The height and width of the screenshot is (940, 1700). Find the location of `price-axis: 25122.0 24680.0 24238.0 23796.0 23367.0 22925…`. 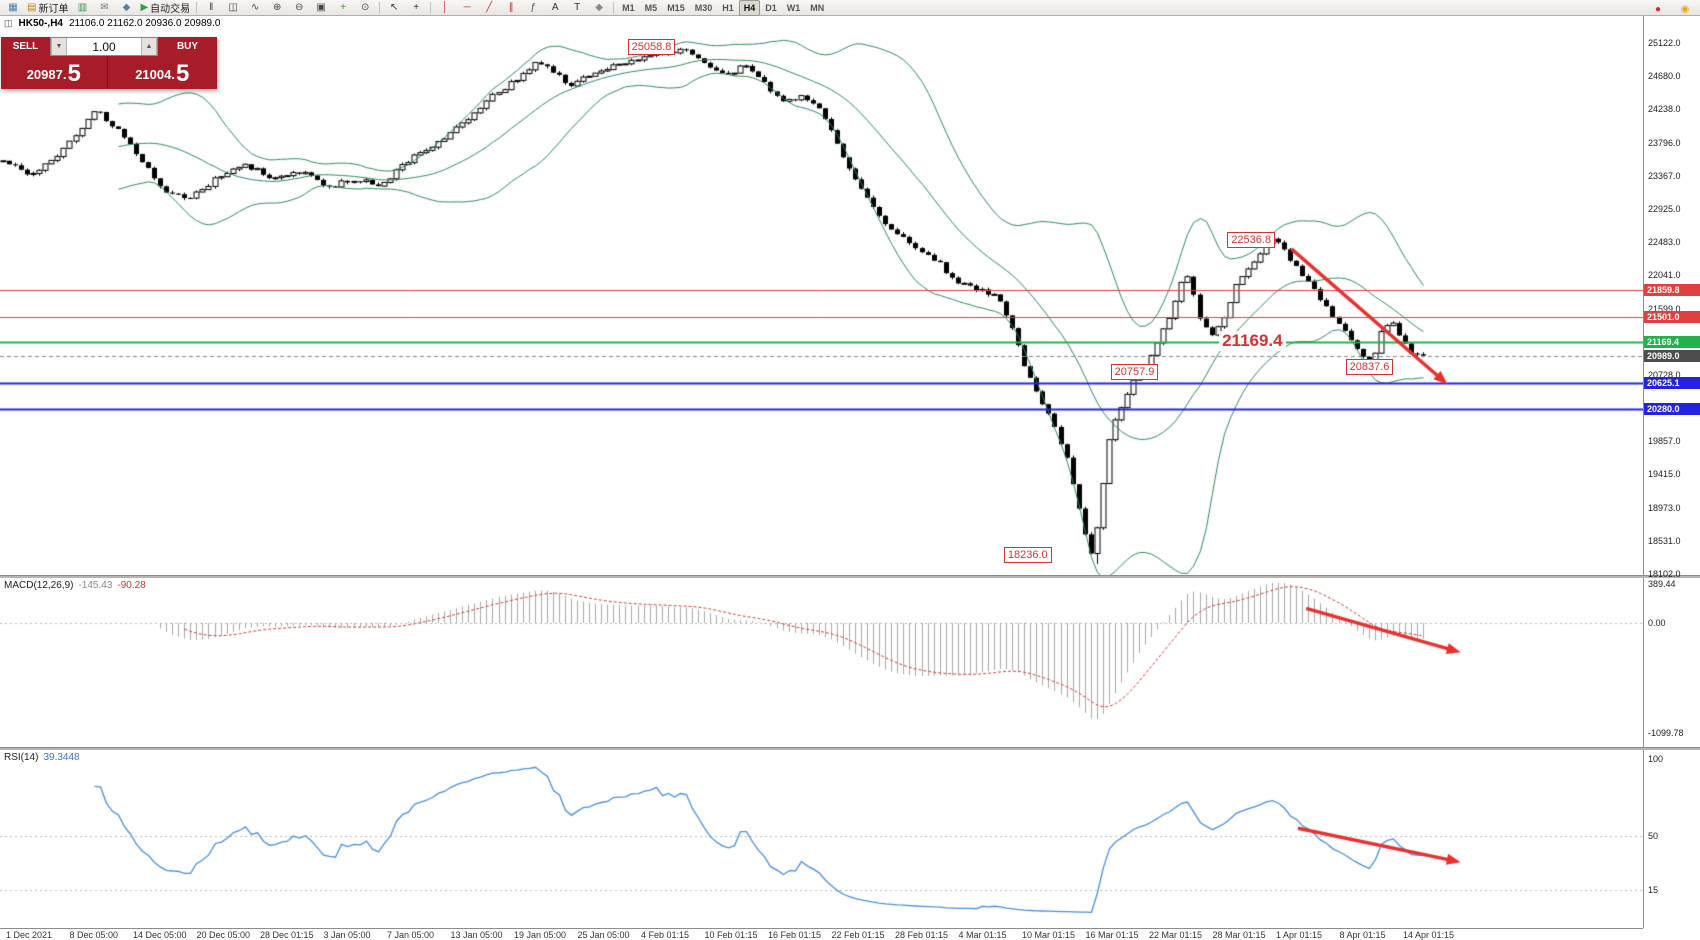

price-axis: 25122.0 24680.0 24238.0 23796.0 23367.0 22925… is located at coordinates (1671, 297).